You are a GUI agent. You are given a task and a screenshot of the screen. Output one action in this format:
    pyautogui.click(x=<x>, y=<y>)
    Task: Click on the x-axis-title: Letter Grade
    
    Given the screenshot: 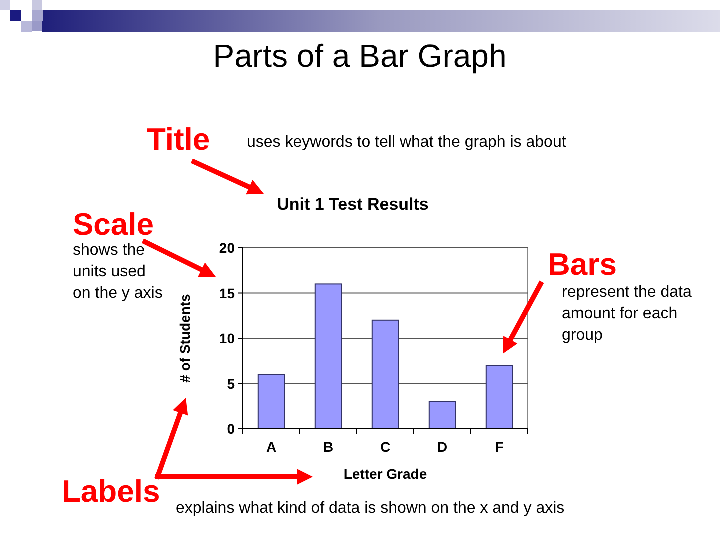 What is the action you would take?
    pyautogui.click(x=386, y=474)
    